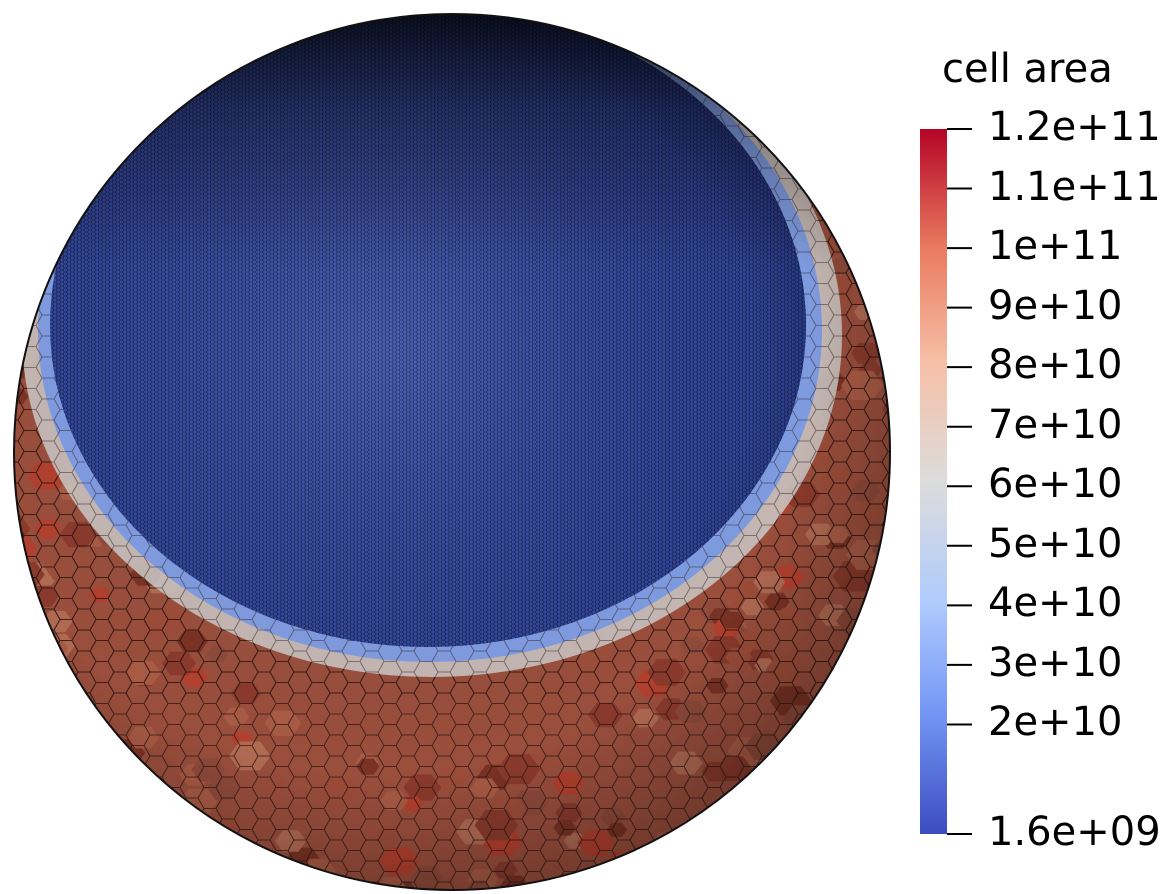  What do you see at coordinates (933, 481) in the screenshot?
I see `colorbar-gradient-bar` at bounding box center [933, 481].